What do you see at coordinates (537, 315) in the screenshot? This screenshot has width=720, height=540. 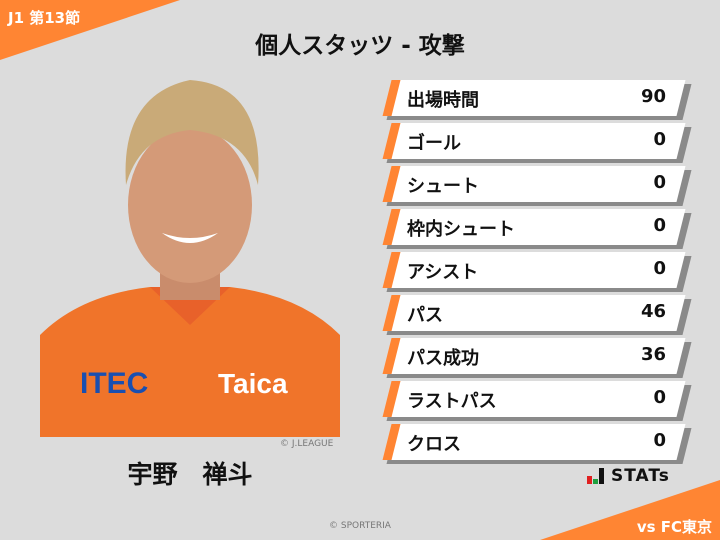 I see `stat-row: パス 46` at bounding box center [537, 315].